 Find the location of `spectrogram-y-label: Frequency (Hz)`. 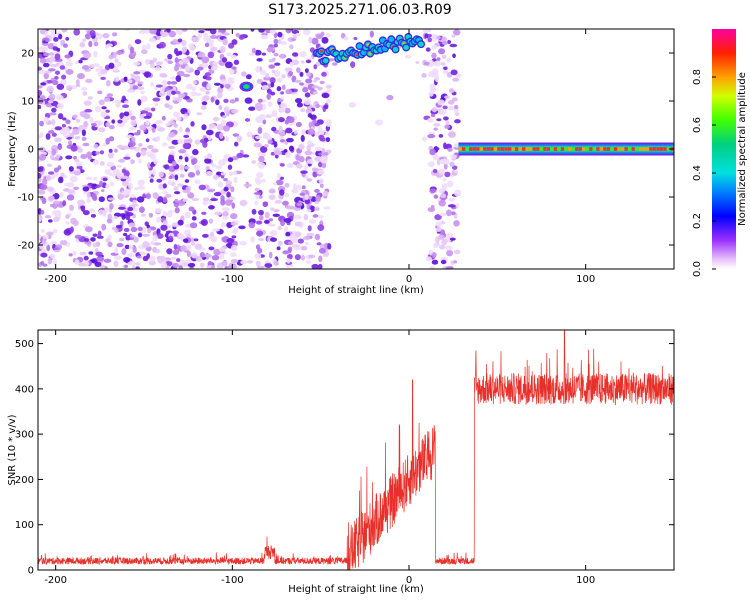

spectrogram-y-label: Frequency (Hz) is located at coordinates (12, 149).